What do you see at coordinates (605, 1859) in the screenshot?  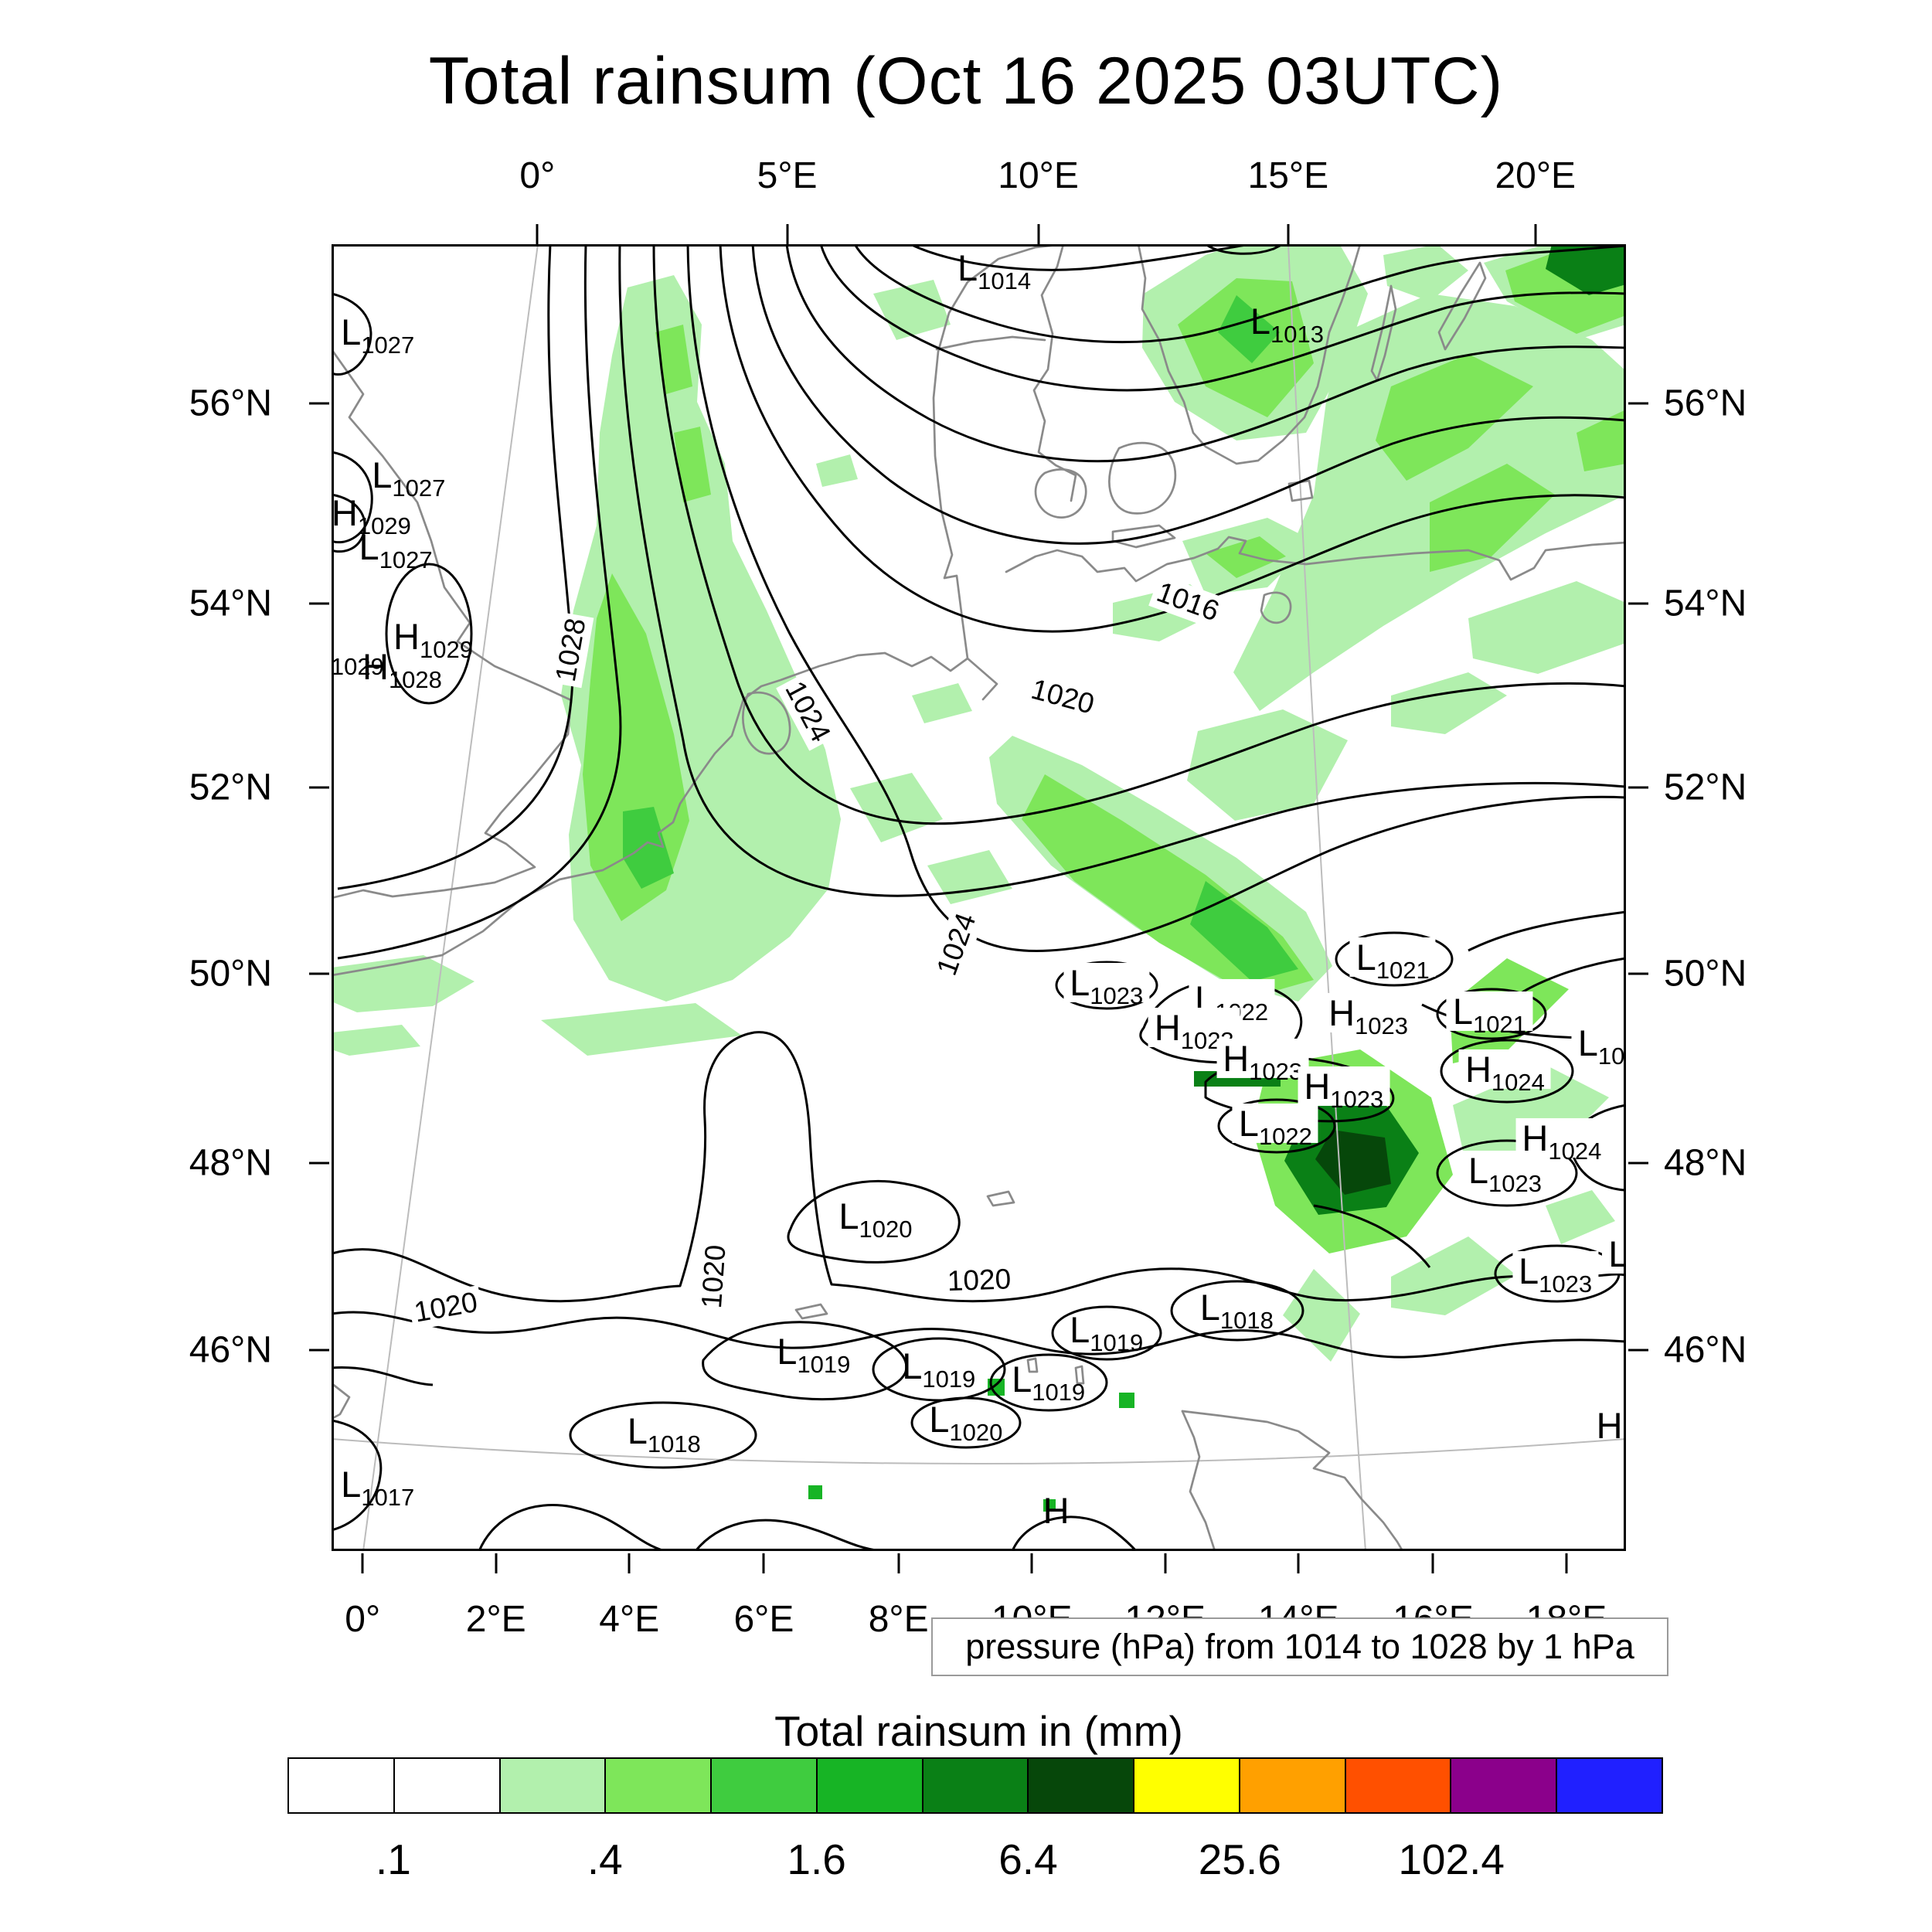 I see `colorbar-tick-label: .4` at bounding box center [605, 1859].